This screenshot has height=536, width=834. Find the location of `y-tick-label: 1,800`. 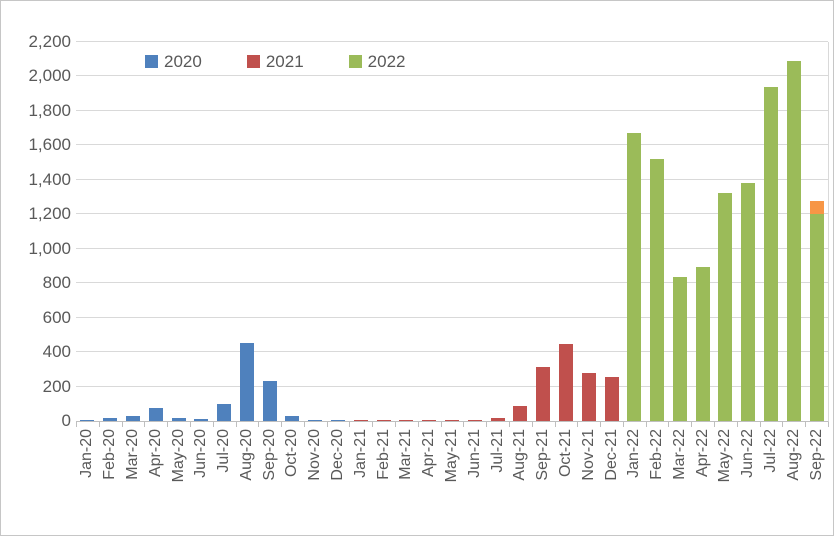

y-tick-label: 1,800 is located at coordinates (49, 110).